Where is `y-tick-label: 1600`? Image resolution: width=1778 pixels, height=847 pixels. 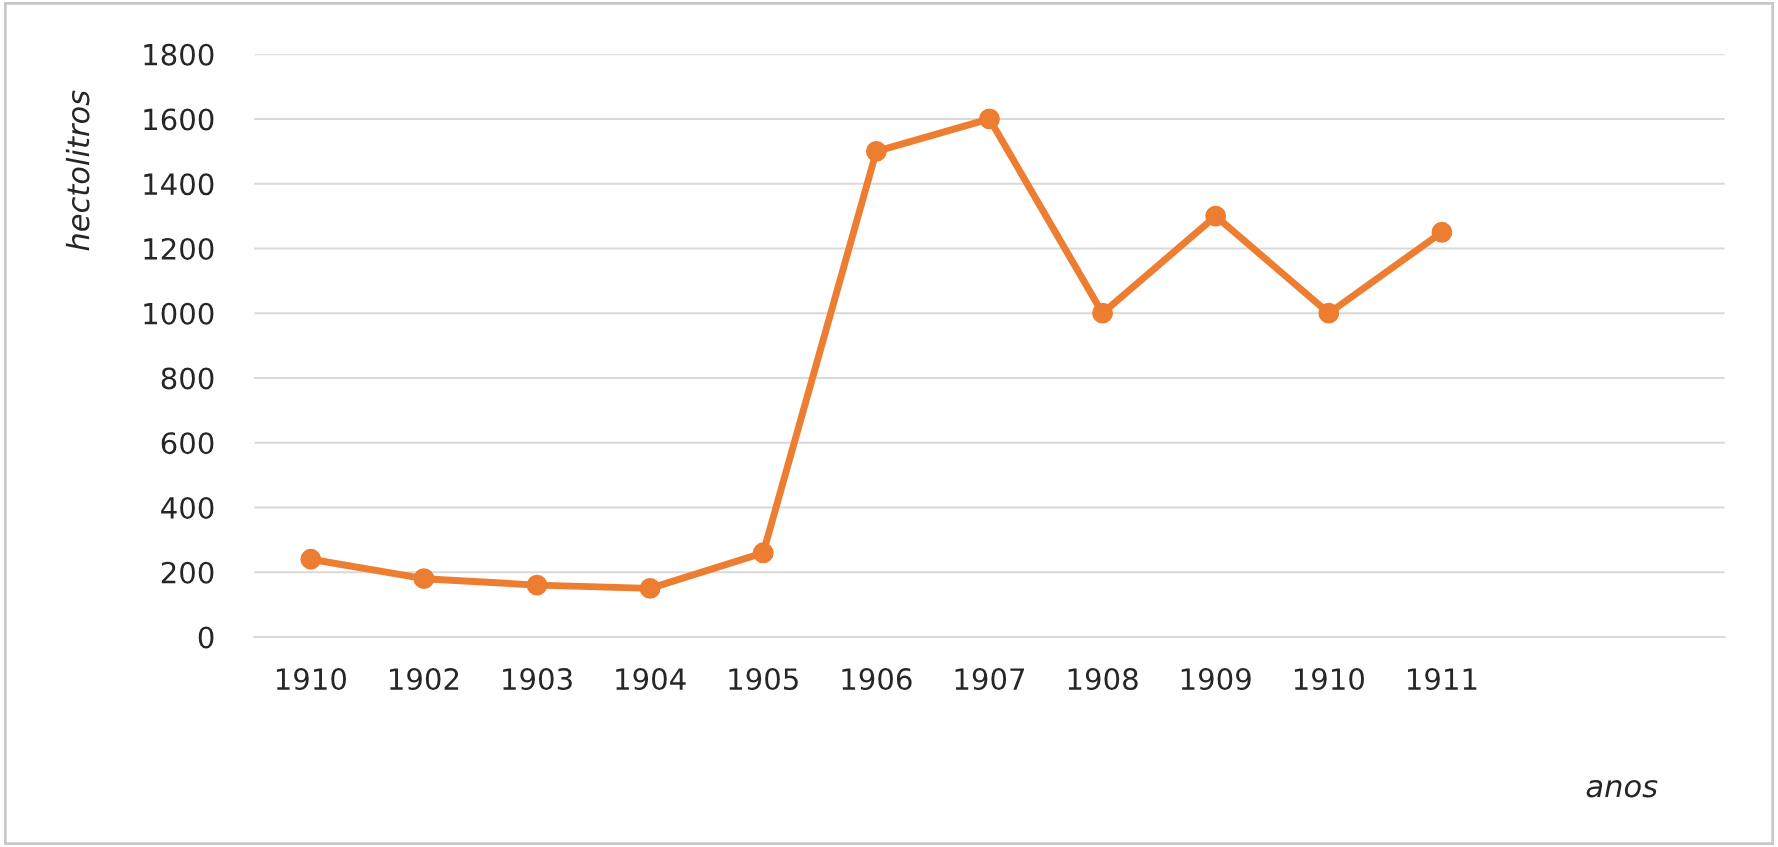 y-tick-label: 1600 is located at coordinates (179, 119).